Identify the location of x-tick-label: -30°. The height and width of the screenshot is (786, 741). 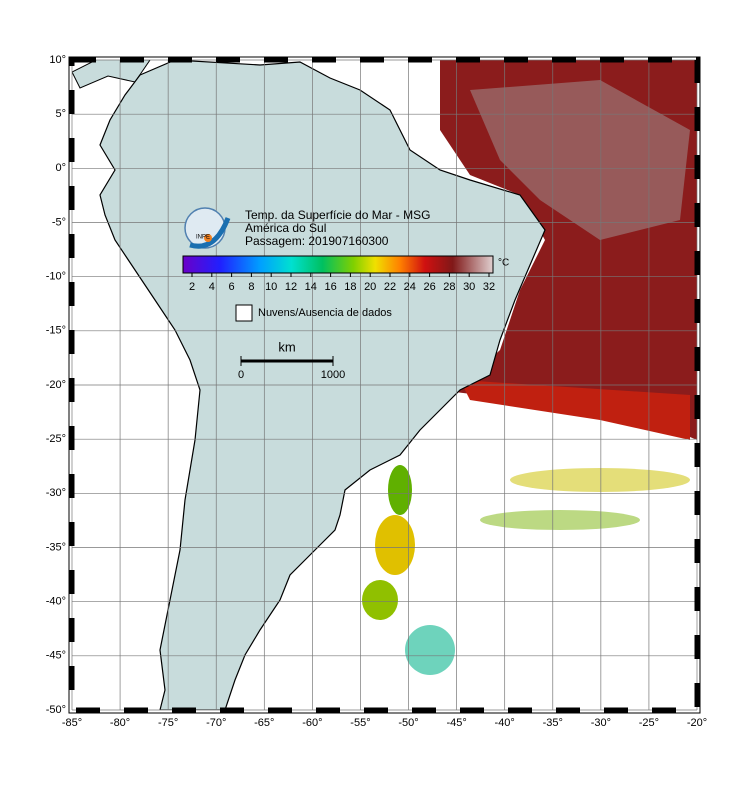
(601, 723).